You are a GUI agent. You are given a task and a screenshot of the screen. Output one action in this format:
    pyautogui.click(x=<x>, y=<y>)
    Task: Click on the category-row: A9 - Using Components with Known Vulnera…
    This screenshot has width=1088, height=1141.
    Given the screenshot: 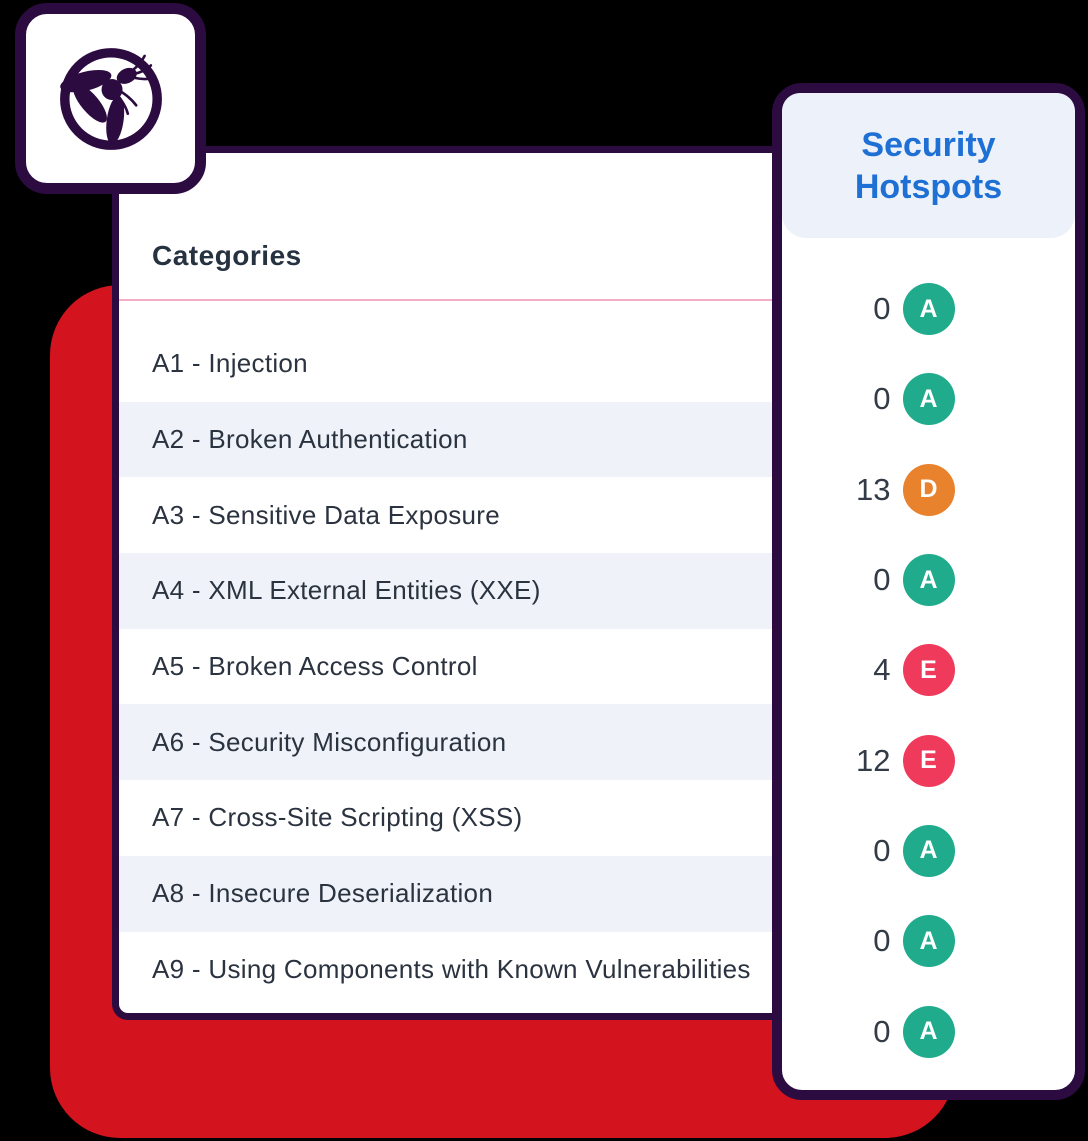 What is the action you would take?
    pyautogui.click(x=457, y=970)
    